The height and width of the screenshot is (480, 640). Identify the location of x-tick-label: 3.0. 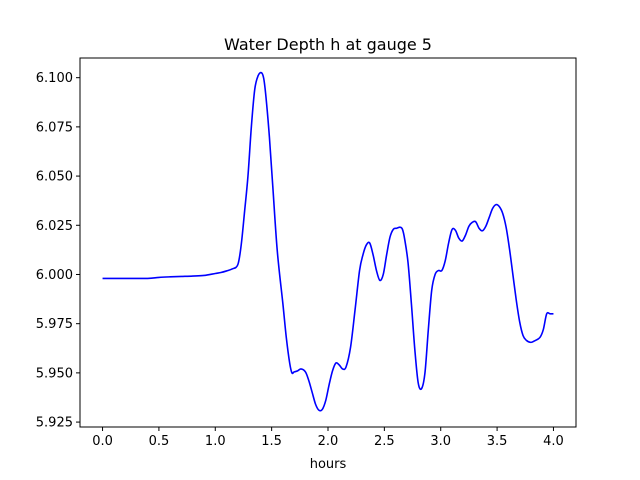
(440, 441).